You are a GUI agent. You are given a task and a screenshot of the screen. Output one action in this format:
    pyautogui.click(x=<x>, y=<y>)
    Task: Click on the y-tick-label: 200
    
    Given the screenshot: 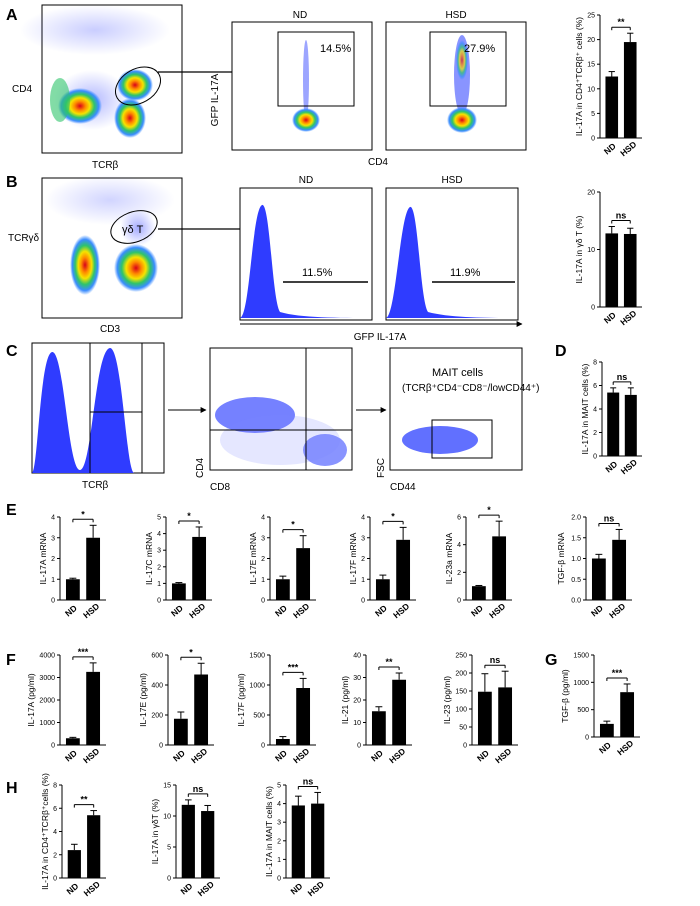 What is the action you would take?
    pyautogui.click(x=157, y=716)
    